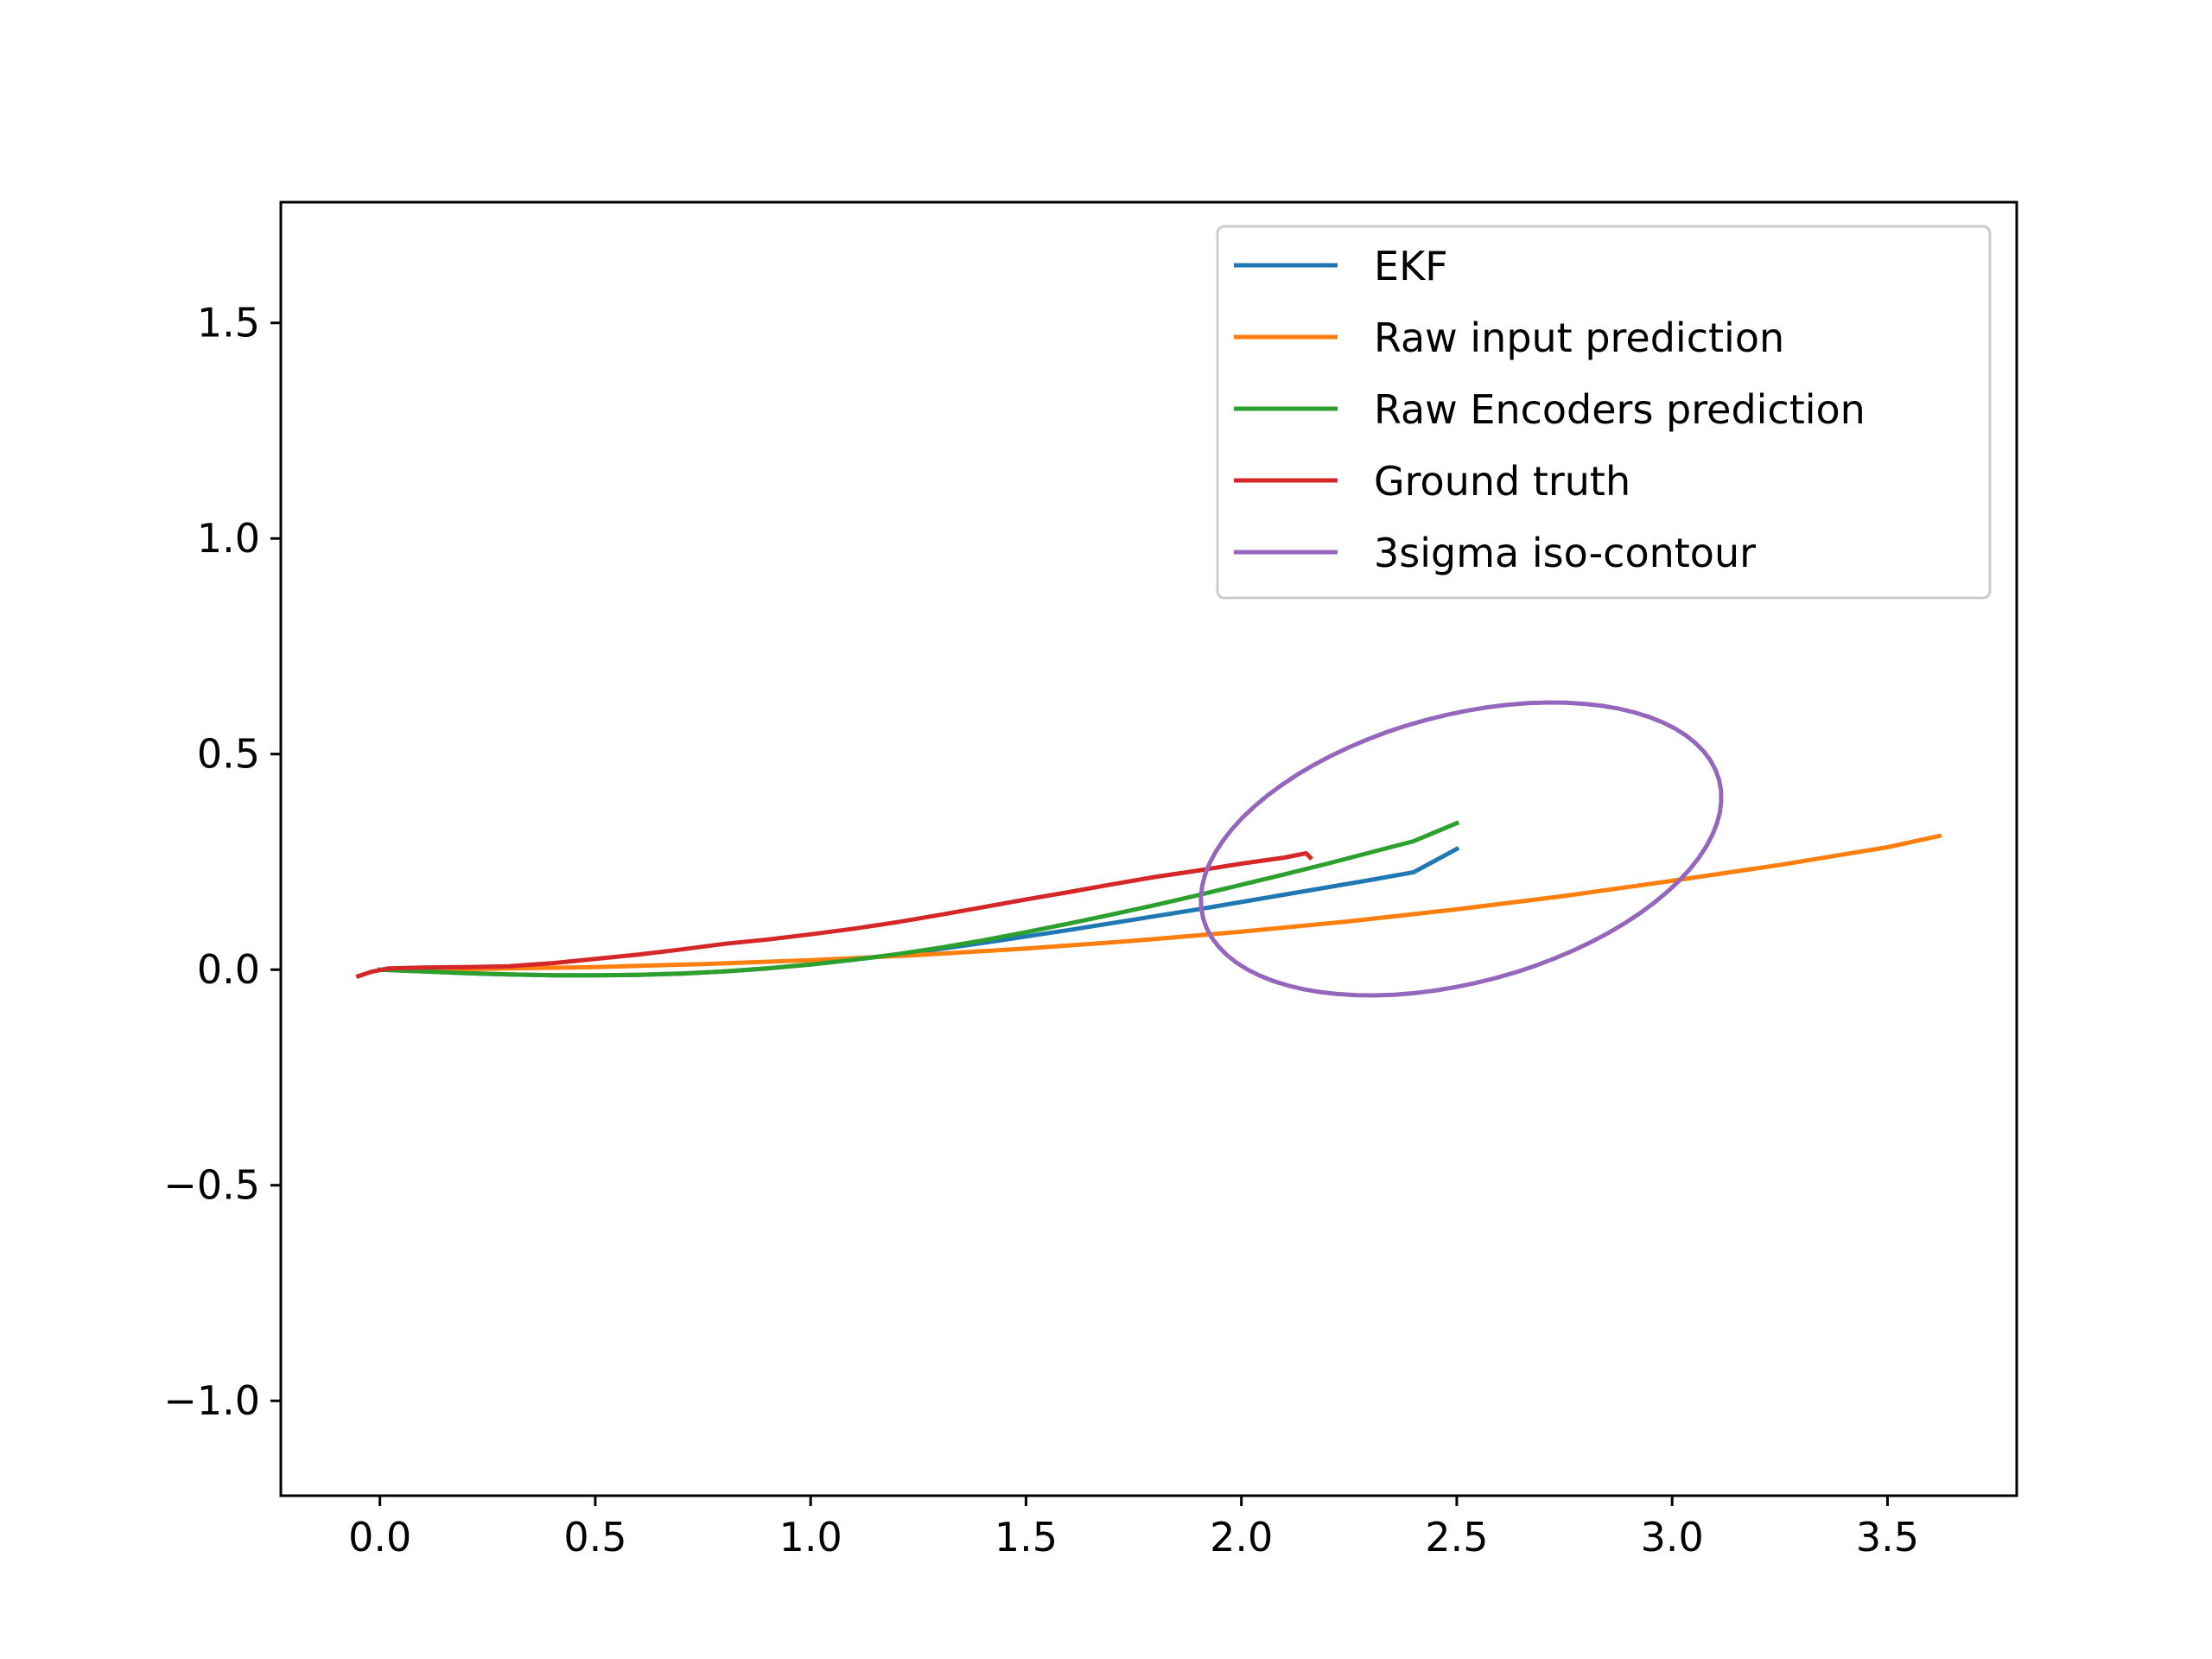 This screenshot has height=1659, width=2212. Describe the element at coordinates (1456, 1537) in the screenshot. I see `x-tick-label: 2.5` at that location.